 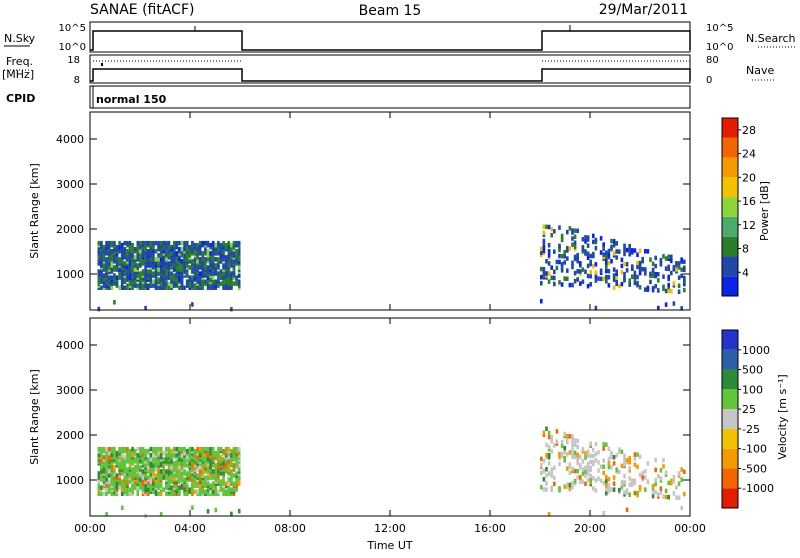 What do you see at coordinates (751, 429) in the screenshot?
I see `colorbar-tick-label: -25` at bounding box center [751, 429].